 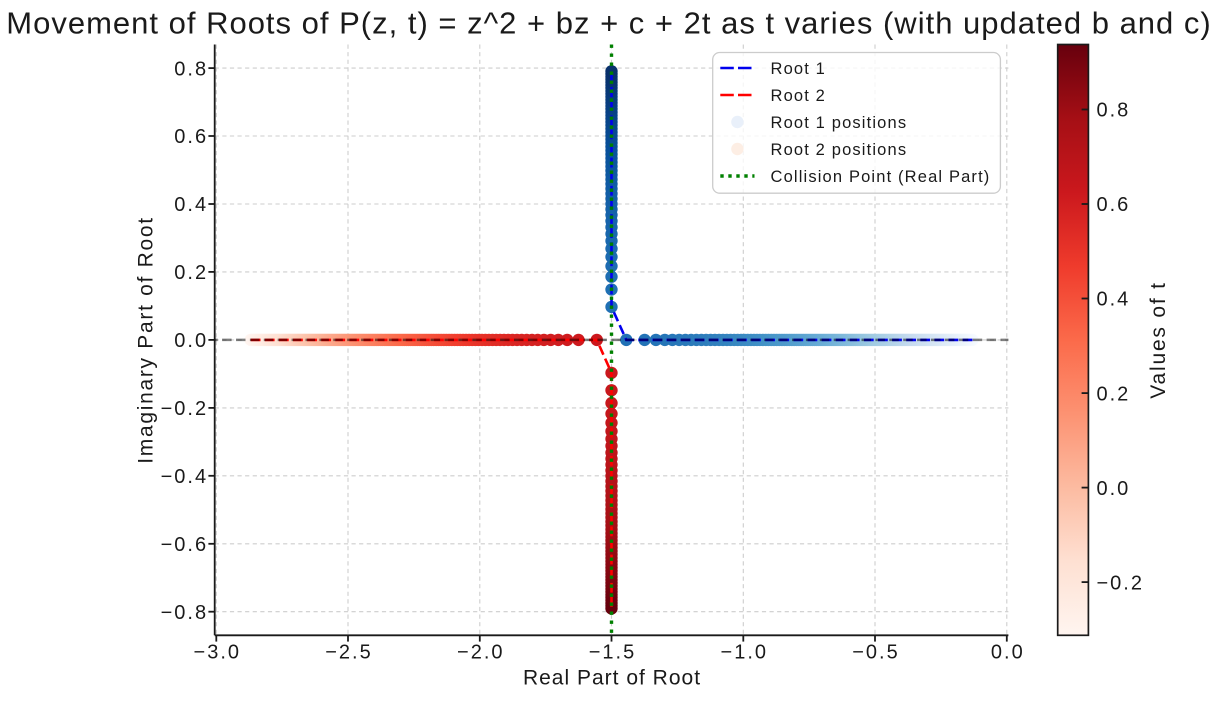 I want to click on svg-text: Values of t, so click(x=1158, y=339).